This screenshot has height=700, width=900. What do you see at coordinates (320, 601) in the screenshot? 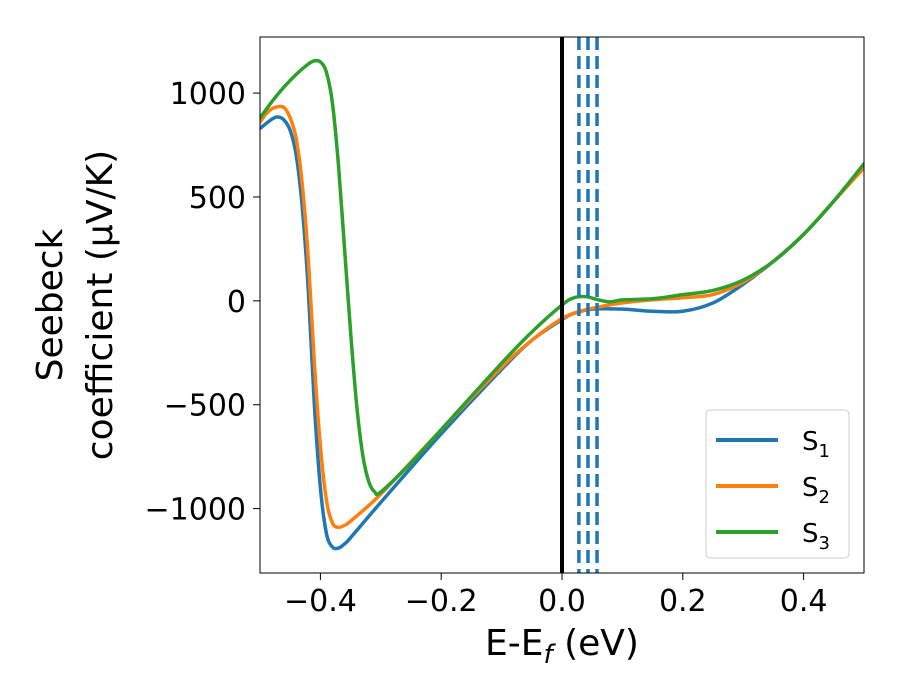
I see `x-tick-label: −0.4` at bounding box center [320, 601].